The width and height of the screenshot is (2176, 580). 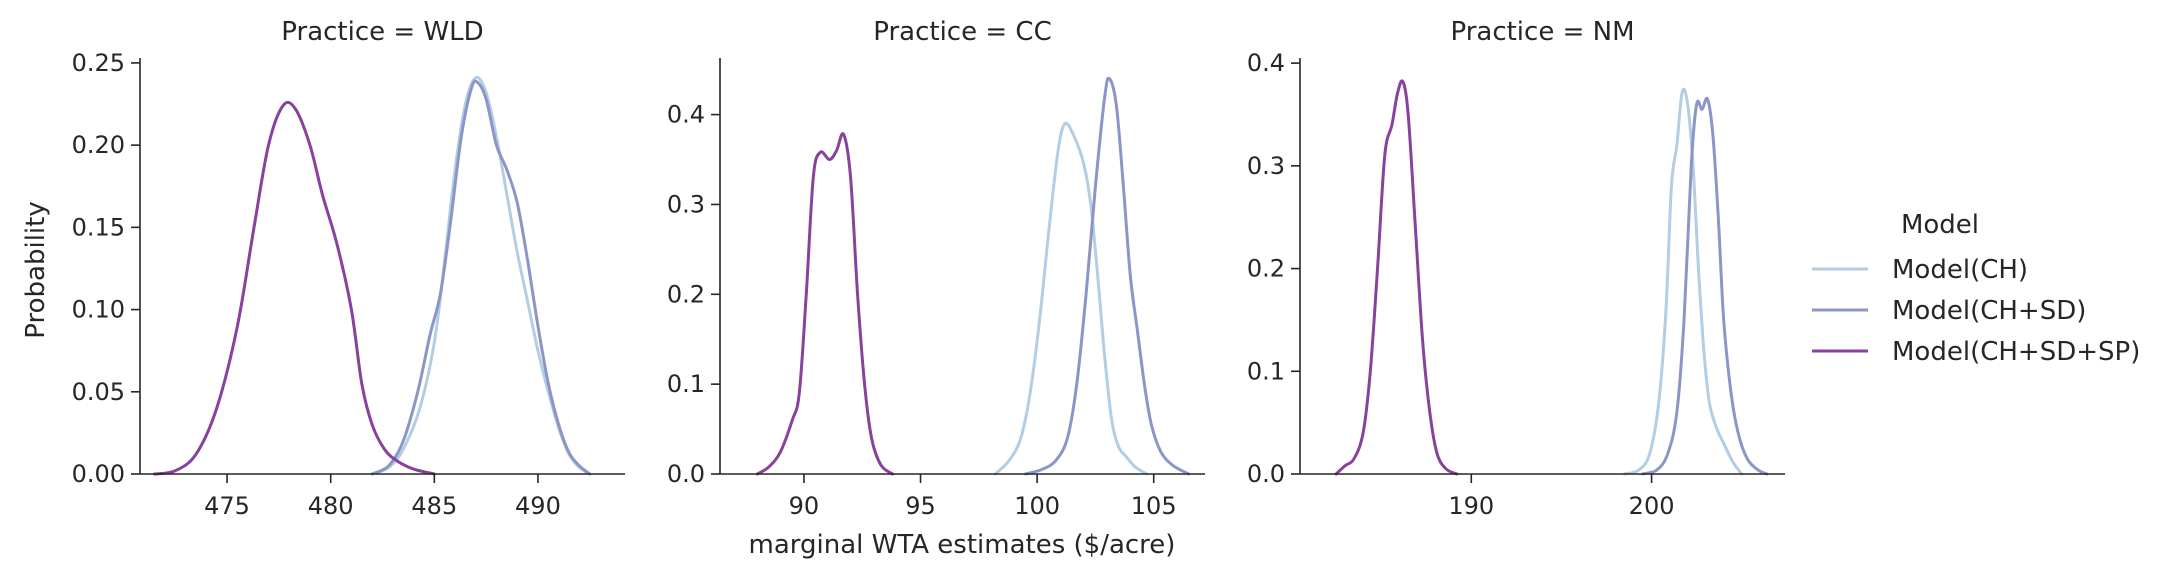 What do you see at coordinates (1542, 32) in the screenshot?
I see `panel-title: Practice = NM` at bounding box center [1542, 32].